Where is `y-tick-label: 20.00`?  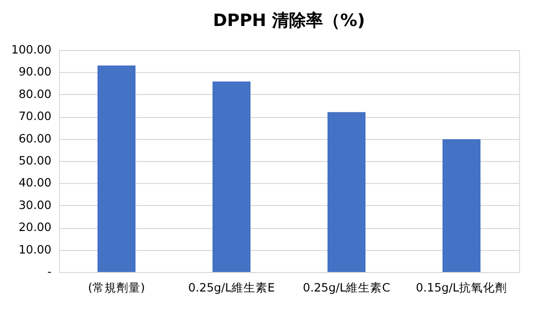 y-tick-label: 20.00 is located at coordinates (35, 227).